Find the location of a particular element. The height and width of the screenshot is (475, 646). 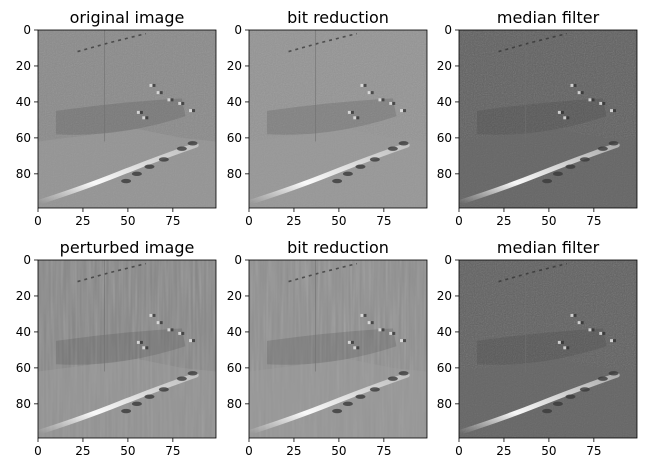

image-panel-2: bit reduction 0 25 50 75 0 20 40 60 80 is located at coordinates (327, 118).